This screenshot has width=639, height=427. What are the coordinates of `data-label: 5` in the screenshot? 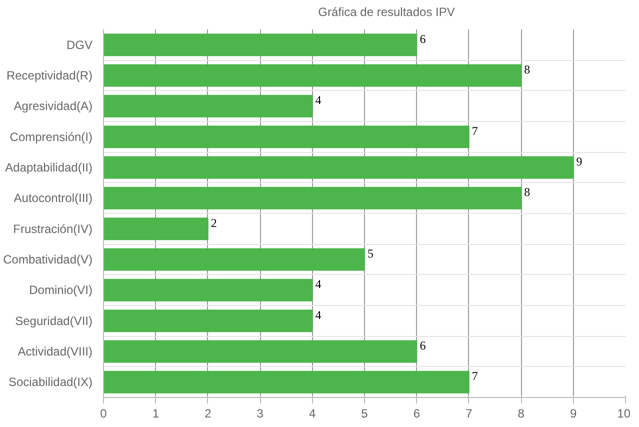 It's located at (371, 253).